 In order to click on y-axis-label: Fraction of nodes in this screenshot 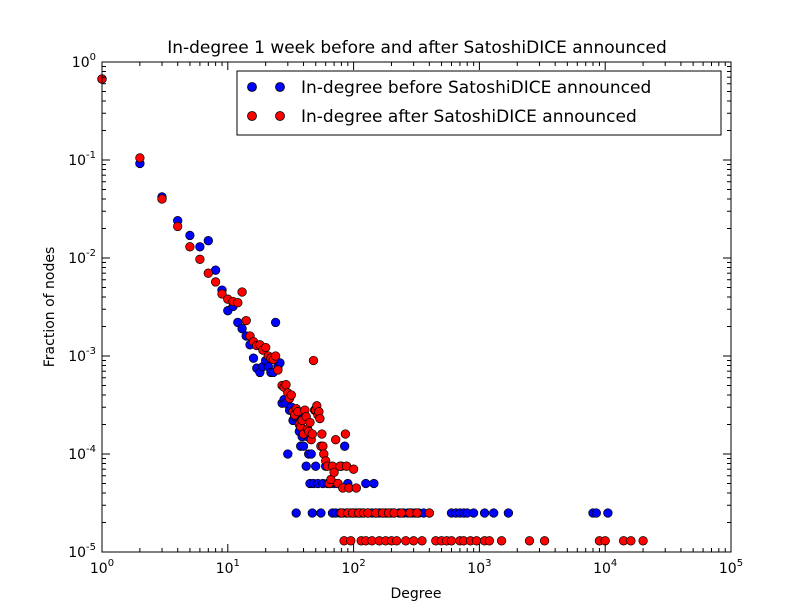, I will do `click(50, 307)`.